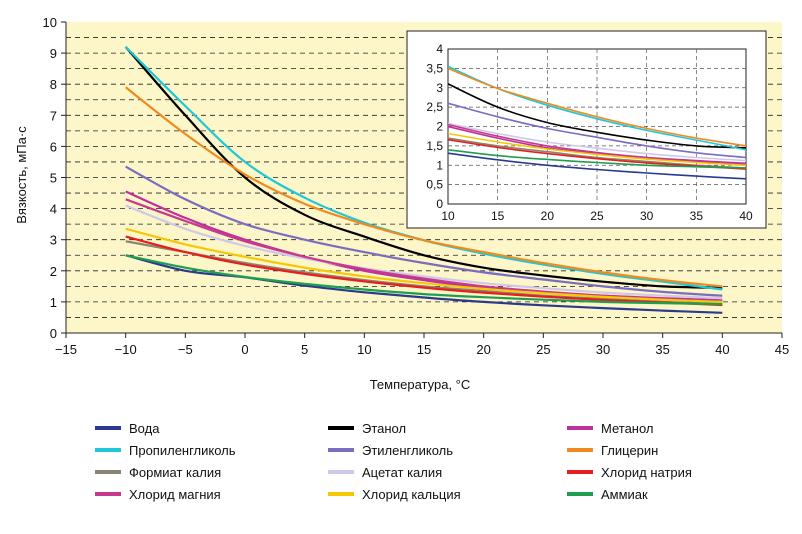  Describe the element at coordinates (498, 216) in the screenshot. I see `inset-x-tick-label: 15` at that location.